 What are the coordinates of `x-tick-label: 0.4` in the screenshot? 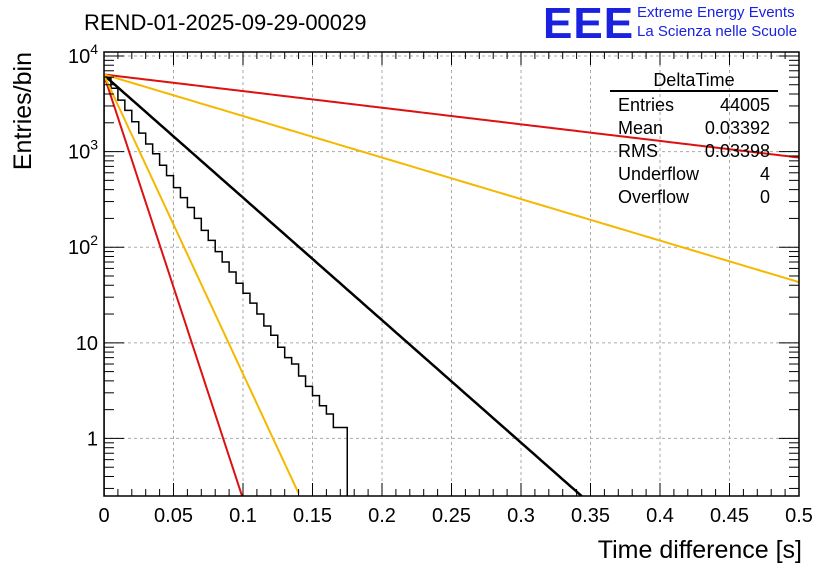 It's located at (660, 516).